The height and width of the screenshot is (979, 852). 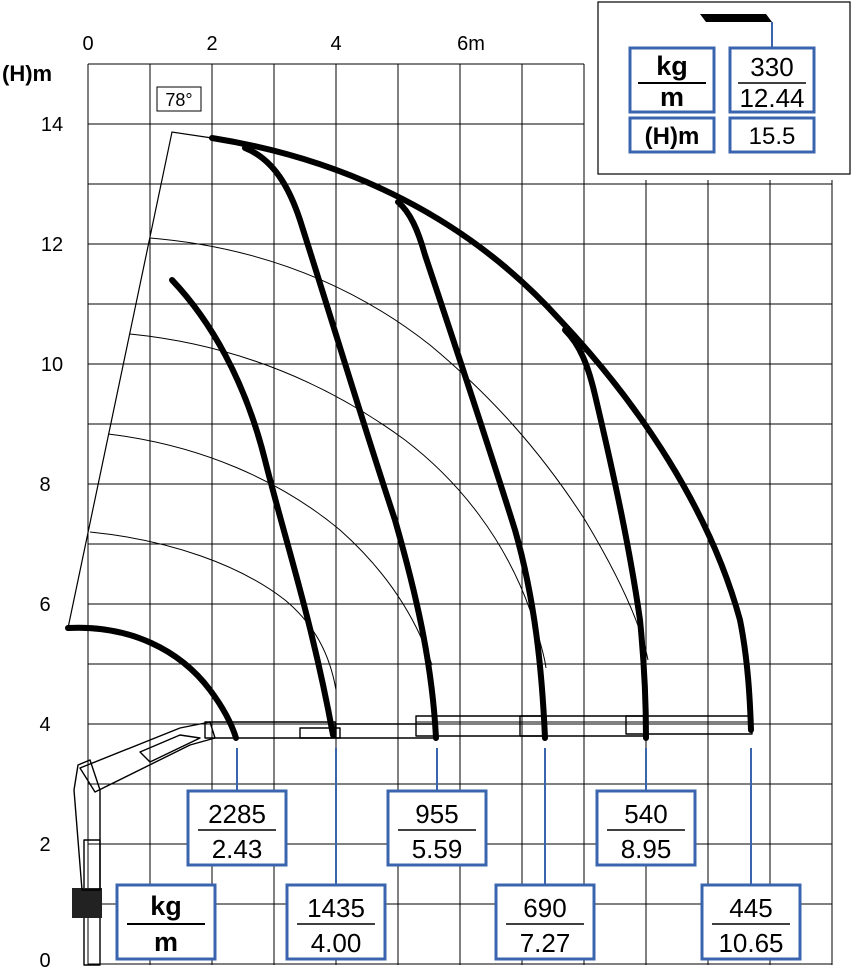 What do you see at coordinates (237, 814) in the screenshot?
I see `load-kg-1: 2285` at bounding box center [237, 814].